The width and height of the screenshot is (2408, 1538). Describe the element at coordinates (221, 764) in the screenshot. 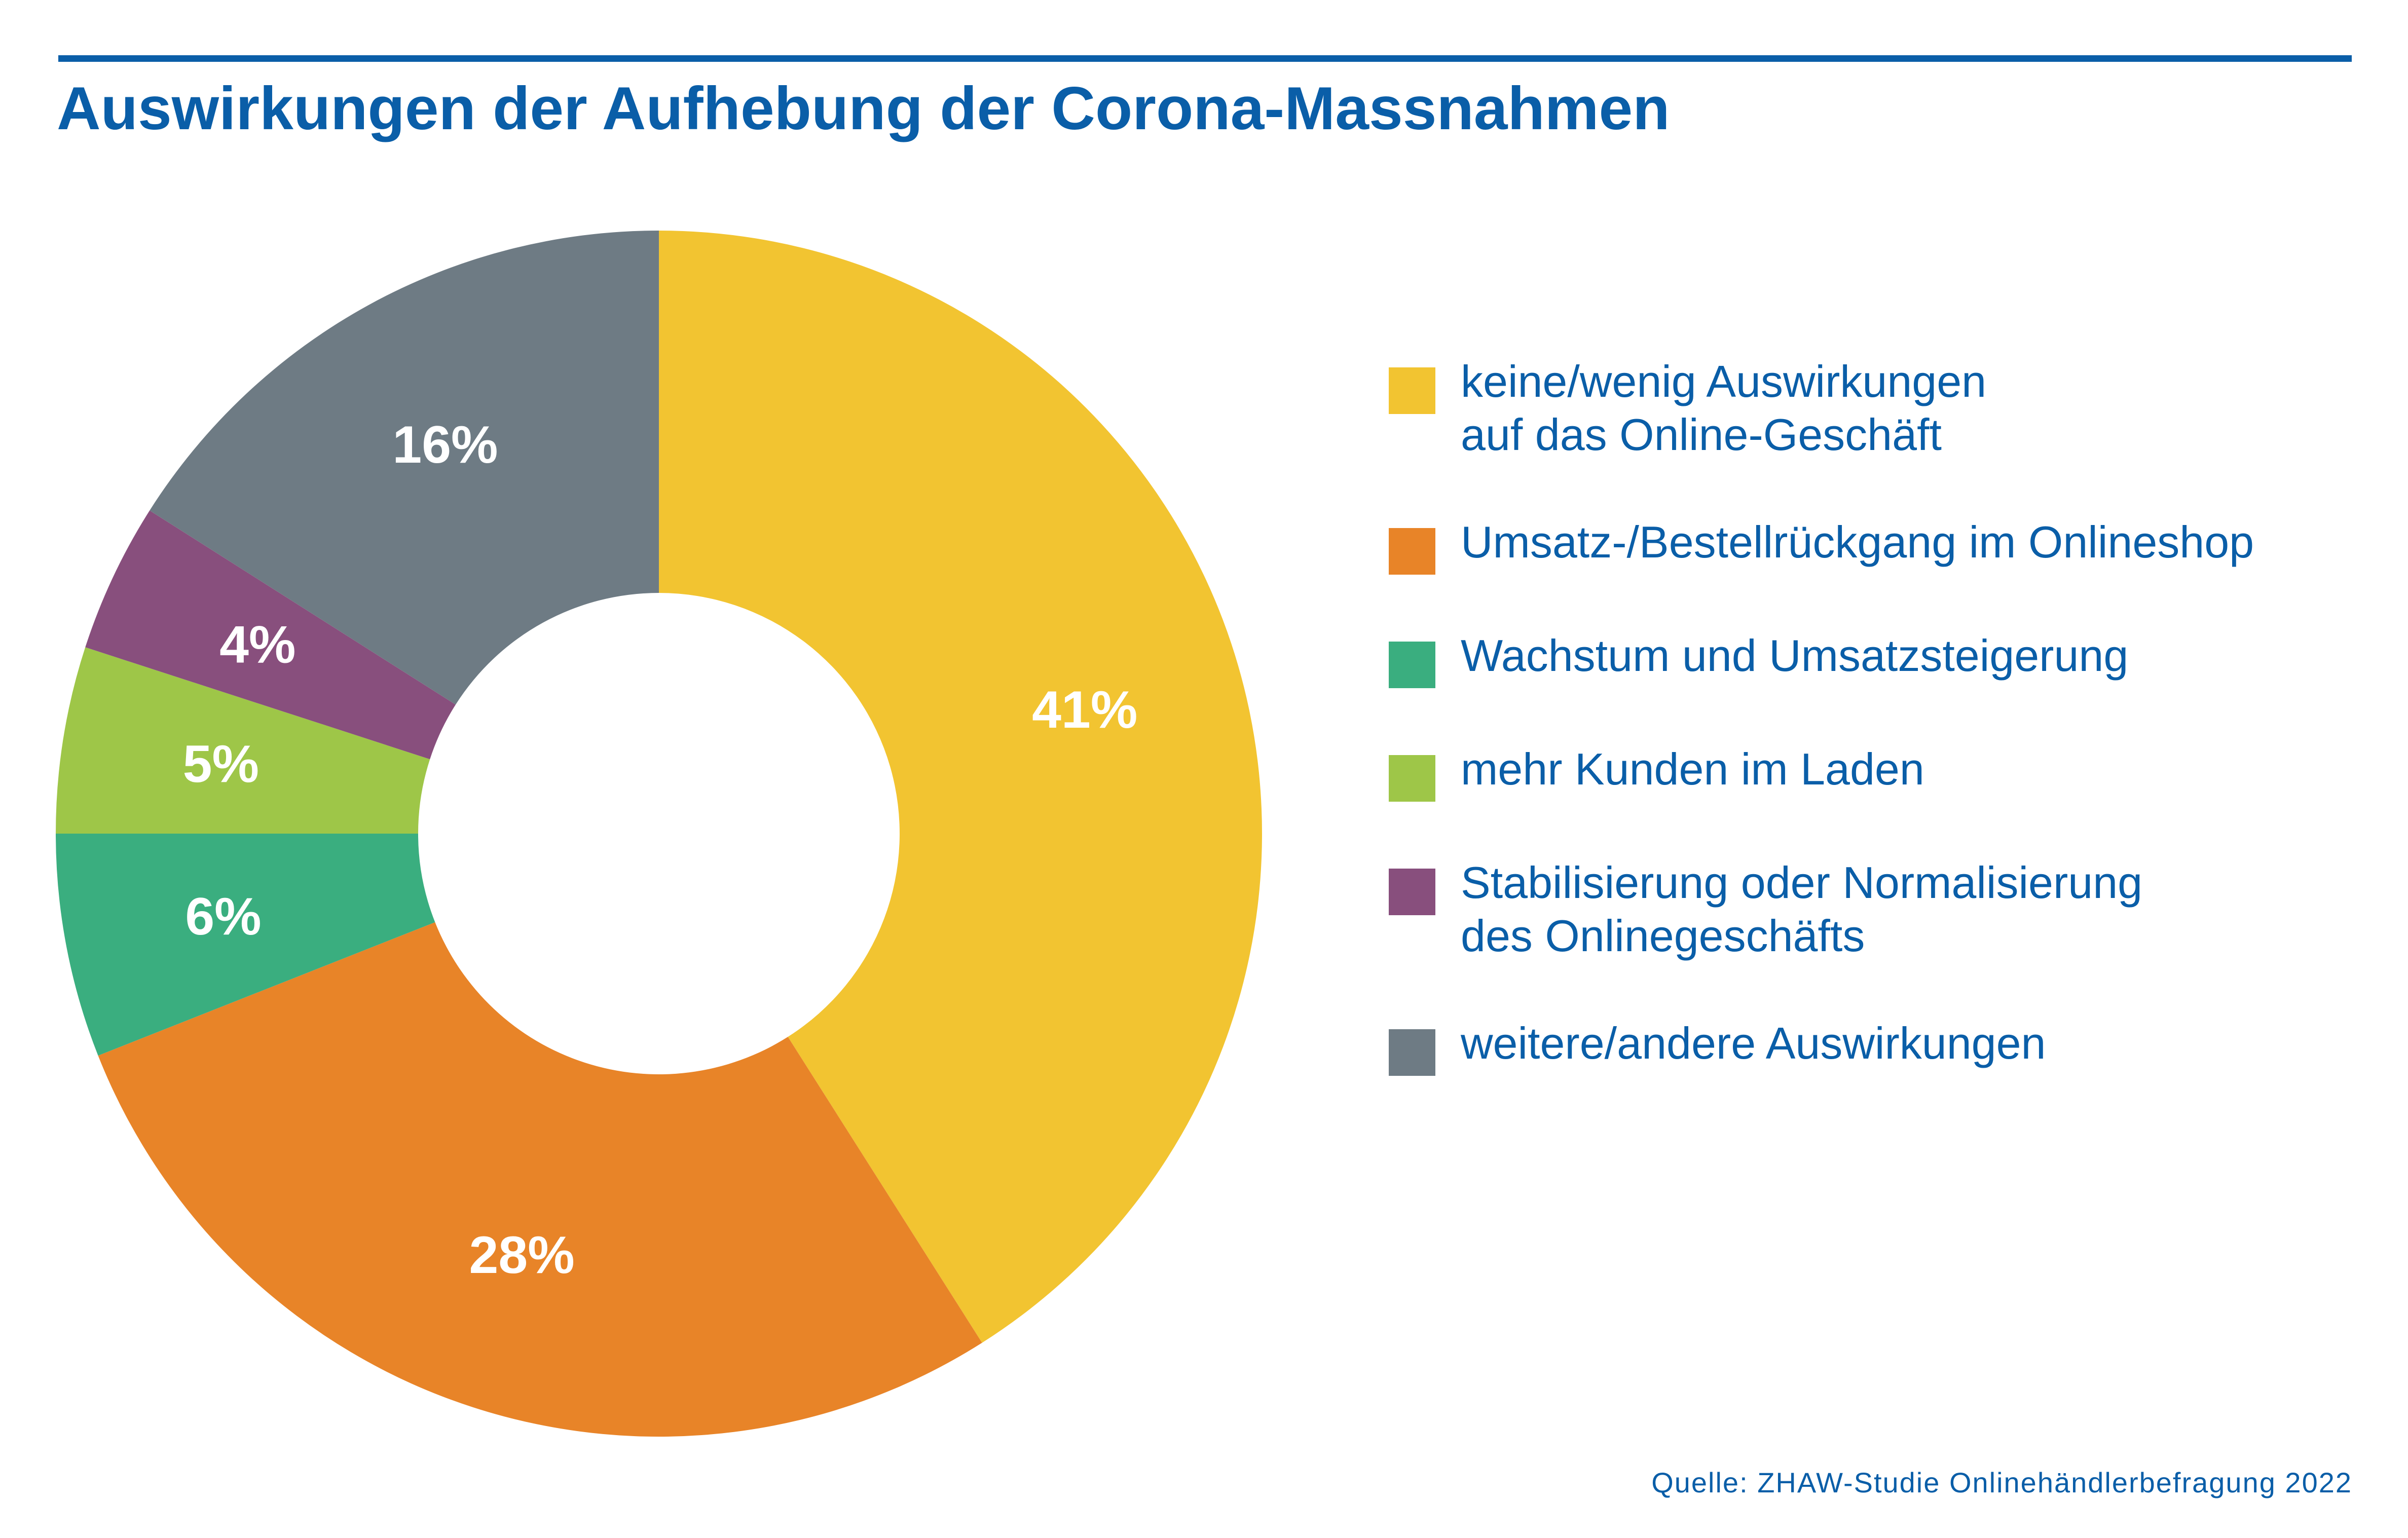

I see `data-label-3: 5%` at that location.